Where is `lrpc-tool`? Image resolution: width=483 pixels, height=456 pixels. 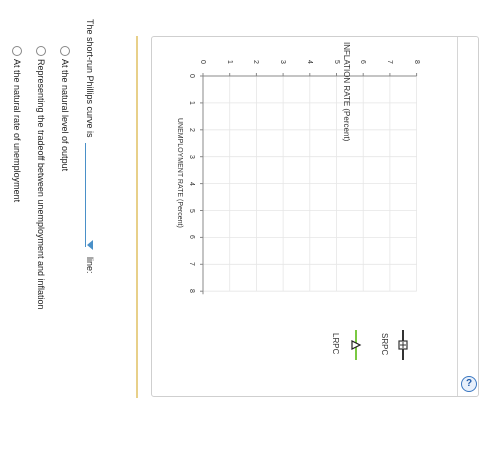
lrpc-tool is located at coordinates (356, 345).